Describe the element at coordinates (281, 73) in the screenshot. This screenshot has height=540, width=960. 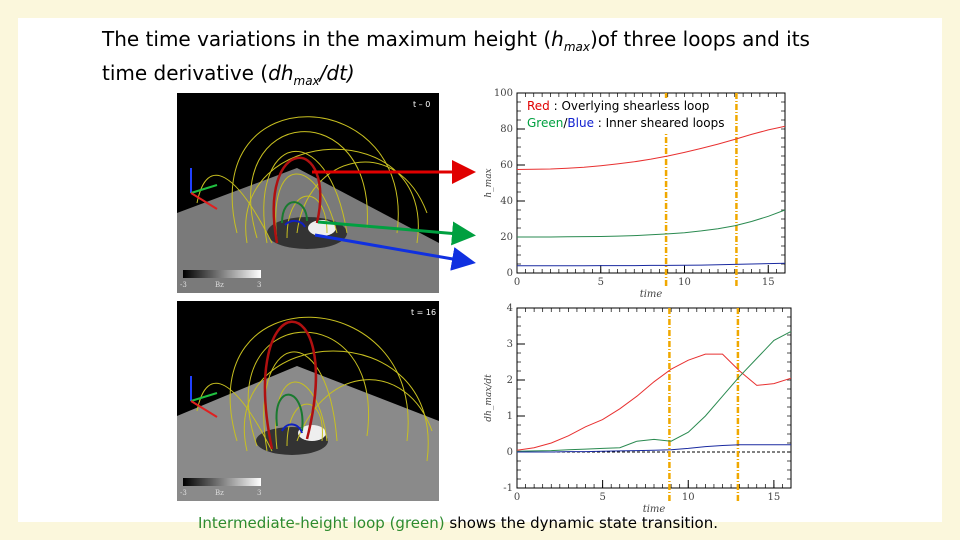
I see `title-var-dh: dh` at that location.